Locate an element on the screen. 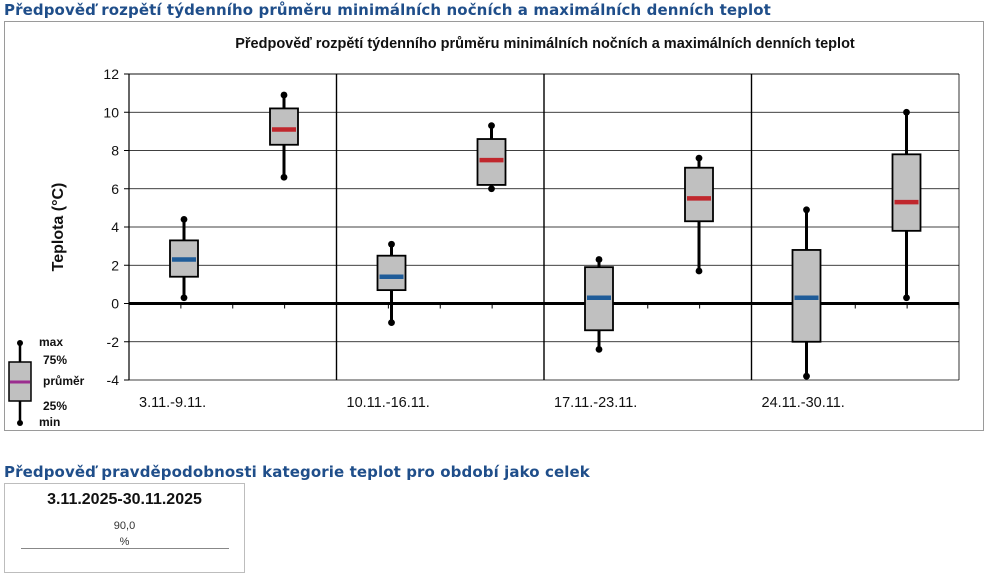 The width and height of the screenshot is (991, 573). y-tick-label: 2 is located at coordinates (115, 265).